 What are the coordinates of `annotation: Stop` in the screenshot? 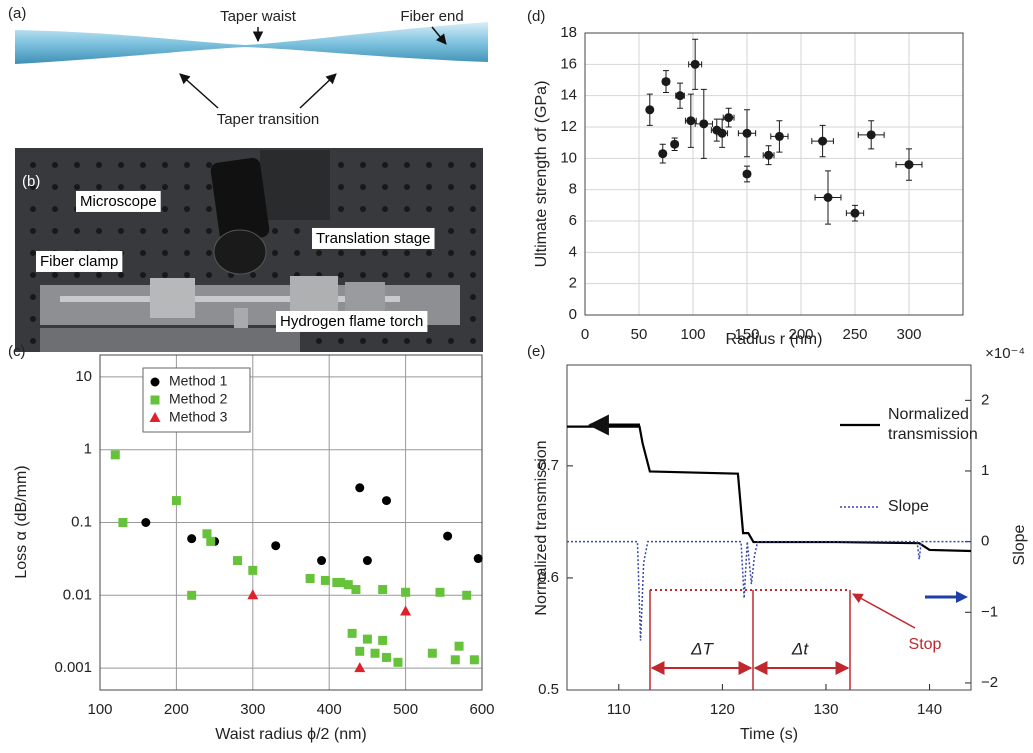 It's located at (925, 644).